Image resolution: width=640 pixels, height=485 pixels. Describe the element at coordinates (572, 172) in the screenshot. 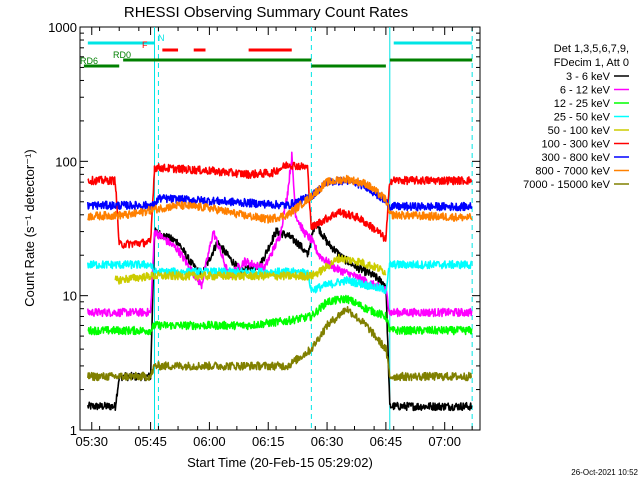

I see `legend-label: 800 - 7000 keV` at that location.